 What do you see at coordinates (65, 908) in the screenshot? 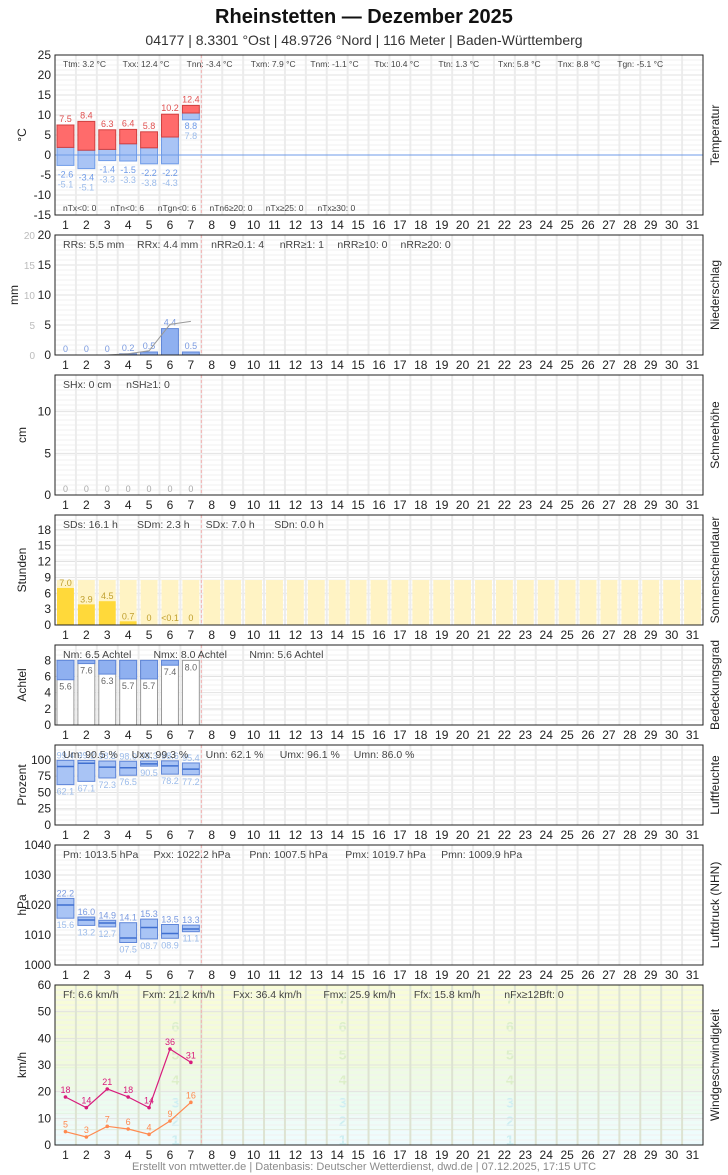
I see `pressure-bar` at bounding box center [65, 908].